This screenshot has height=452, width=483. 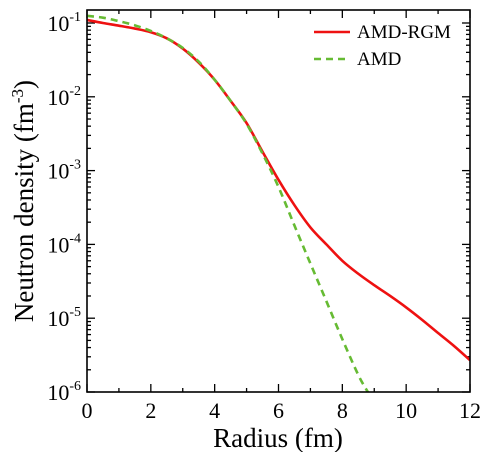 I want to click on x-tick-label: 10, so click(x=406, y=410).